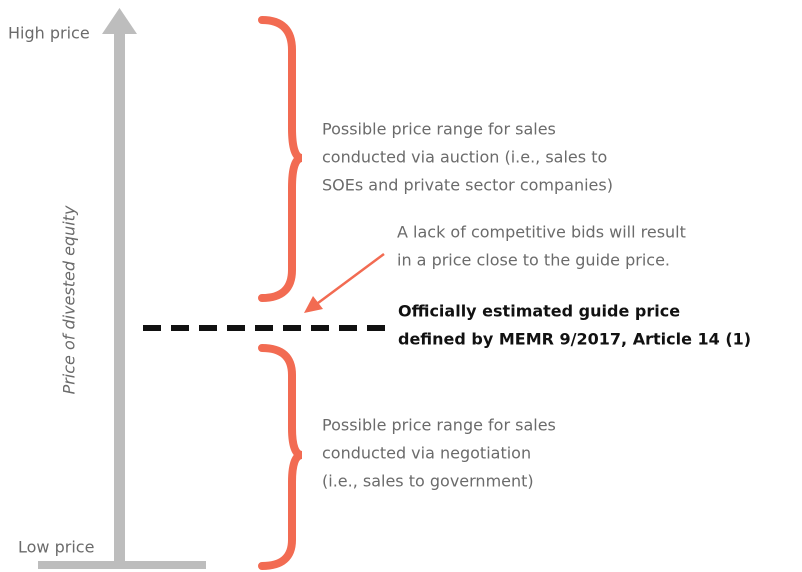 This screenshot has height=572, width=802. Describe the element at coordinates (539, 311) in the screenshot. I see `guide-price-text: Officially estimated guide price` at that location.